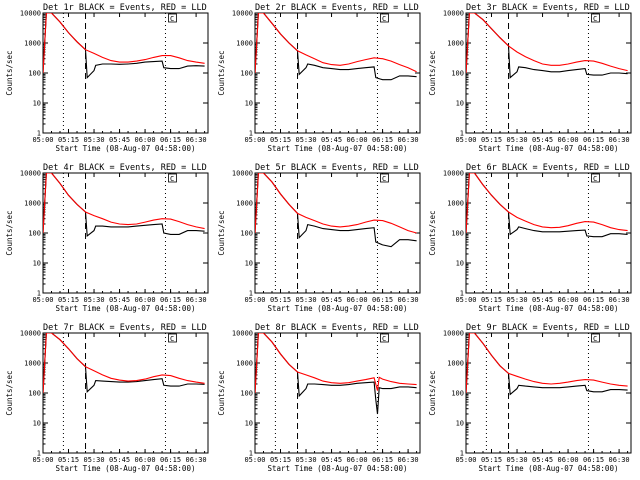  What do you see at coordinates (548, 8) in the screenshot?
I see `panel-title: Det 3r BLACK = Events, RED = LLD` at bounding box center [548, 8].